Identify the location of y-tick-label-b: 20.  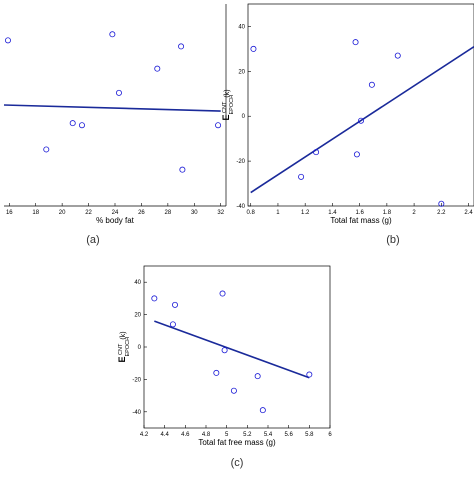
(241, 72).